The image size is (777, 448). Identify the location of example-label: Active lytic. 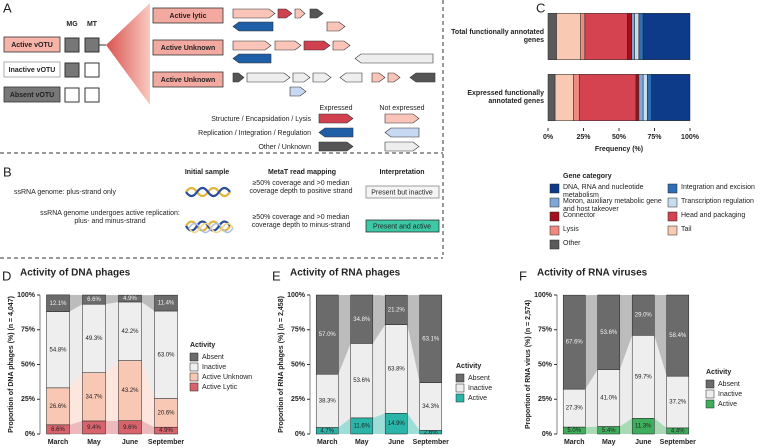
(188, 16).